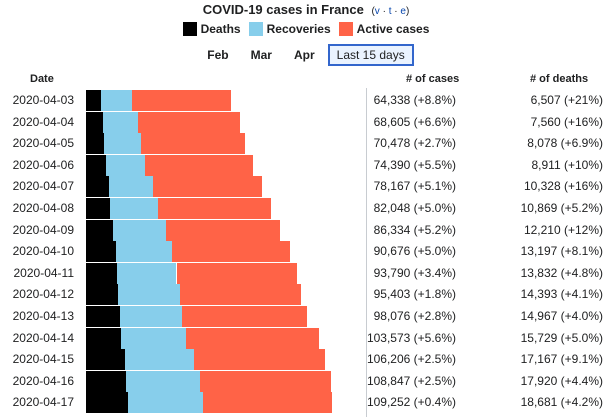  What do you see at coordinates (414, 251) in the screenshot?
I see `row-cases: 90,676 (+5.0%)` at bounding box center [414, 251].